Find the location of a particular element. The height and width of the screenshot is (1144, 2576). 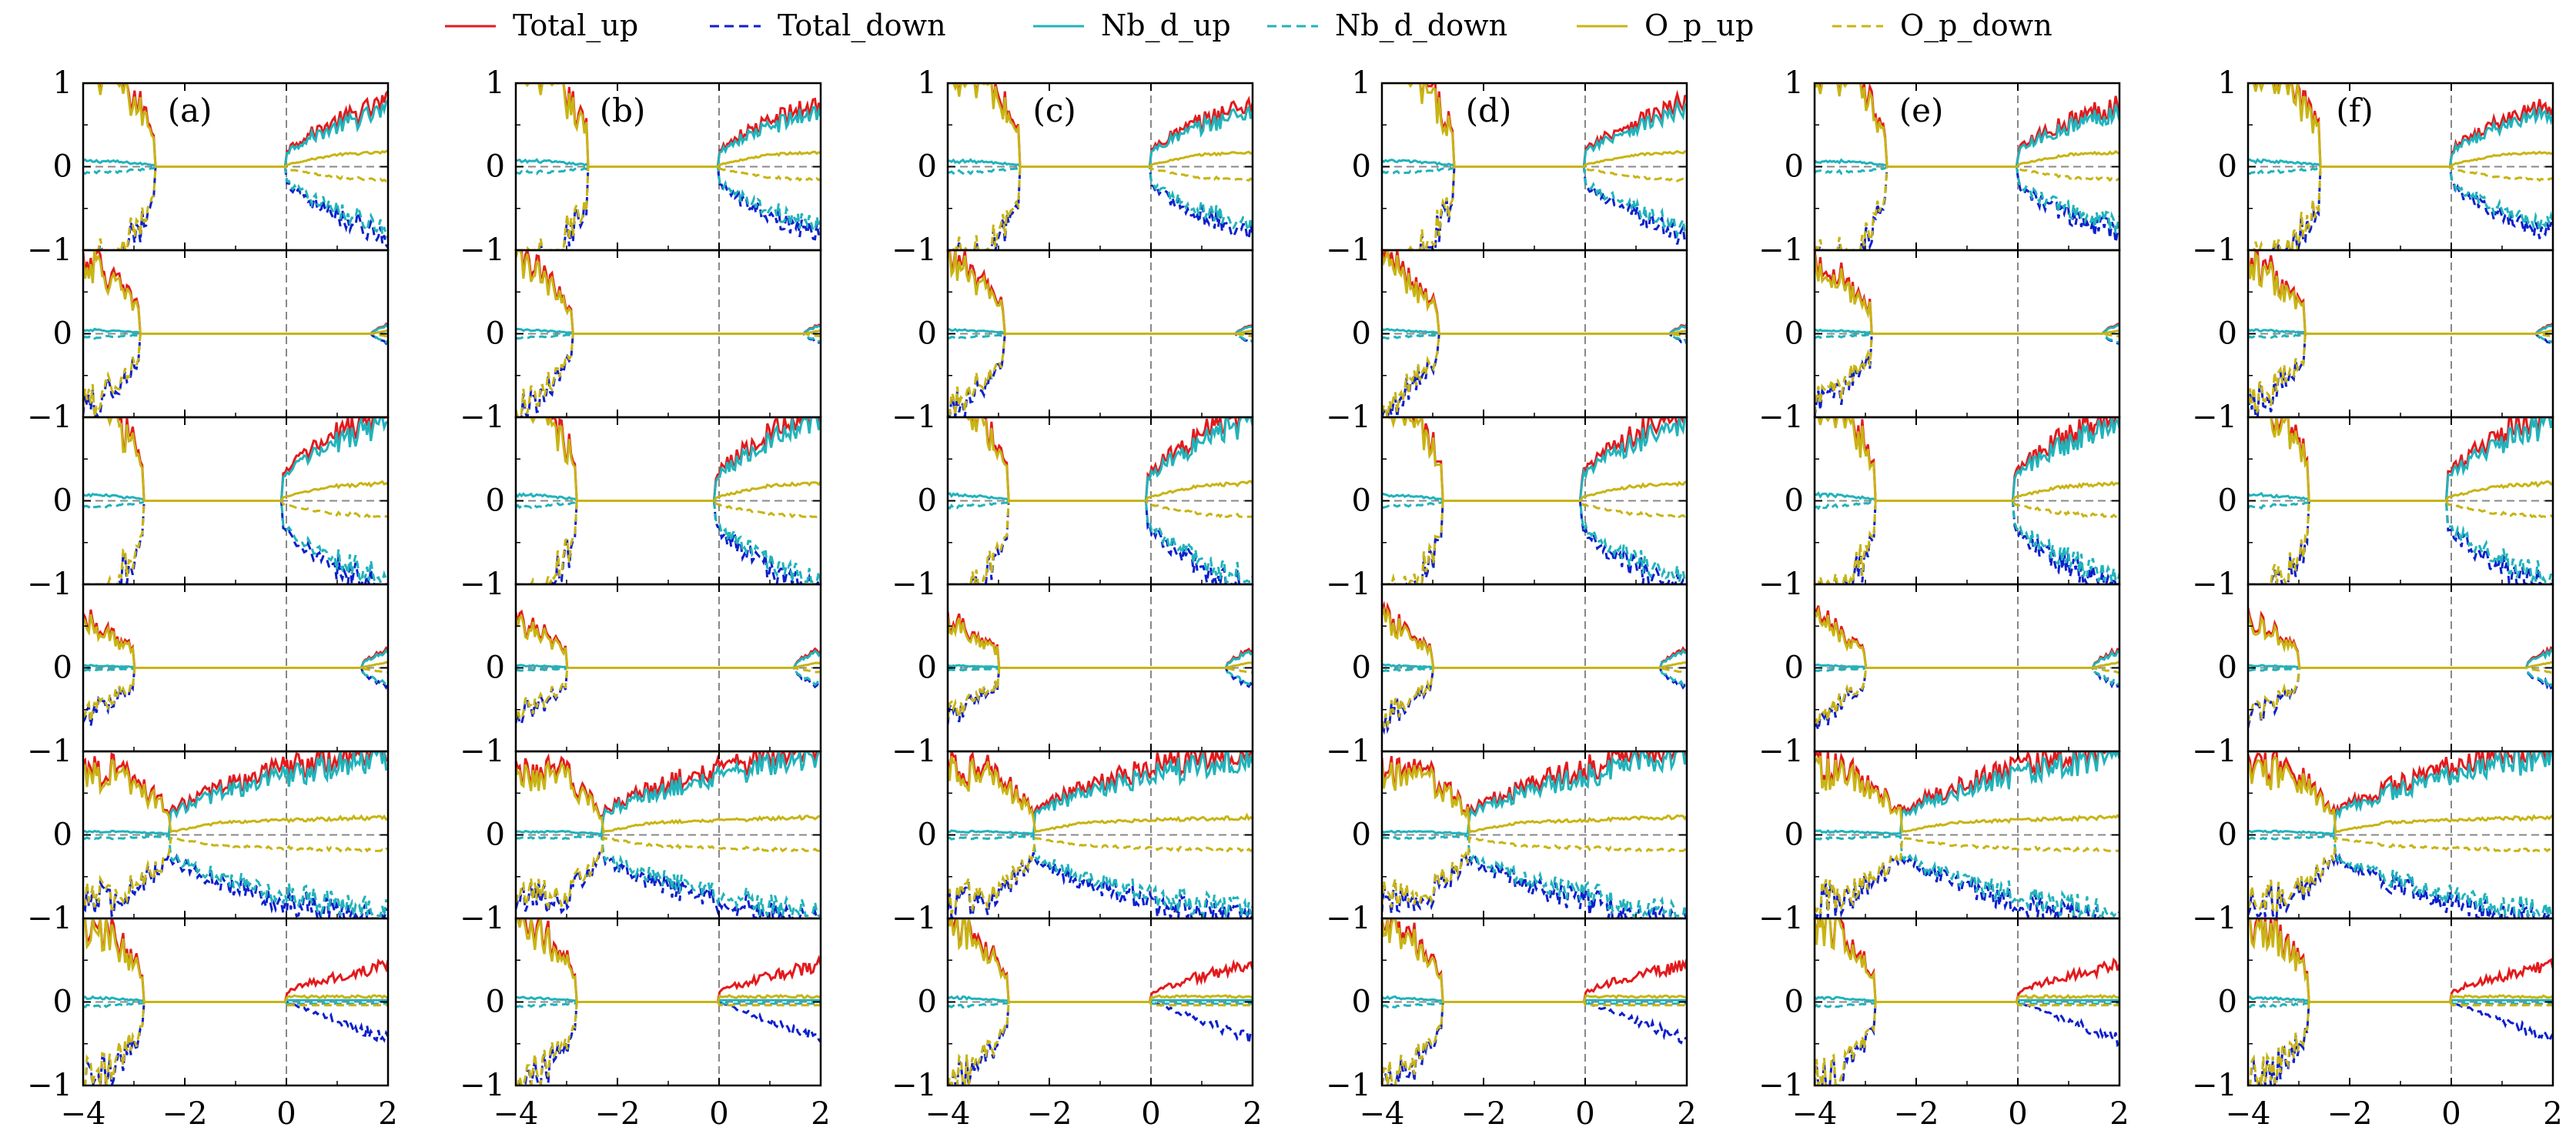

panel-b-1: 1 0 −1 (b) is located at coordinates (641, 166).